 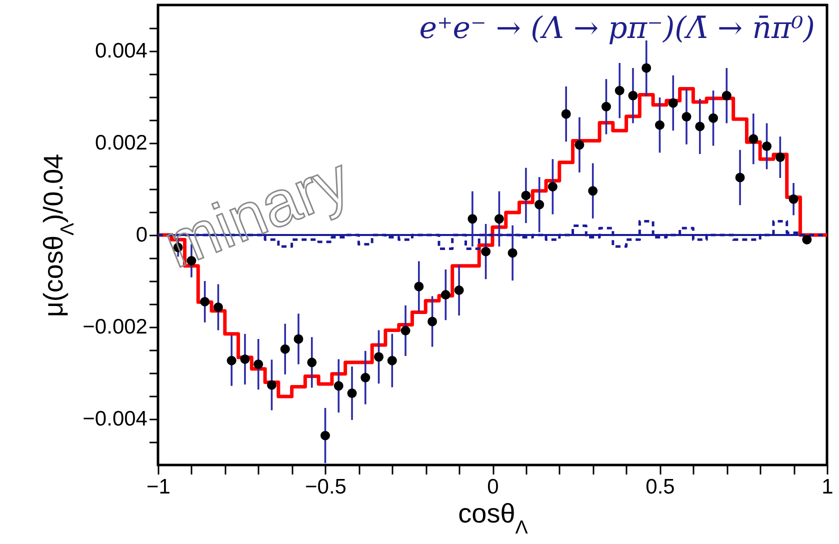 What do you see at coordinates (257, 212) in the screenshot?
I see `annotation: minary` at bounding box center [257, 212].